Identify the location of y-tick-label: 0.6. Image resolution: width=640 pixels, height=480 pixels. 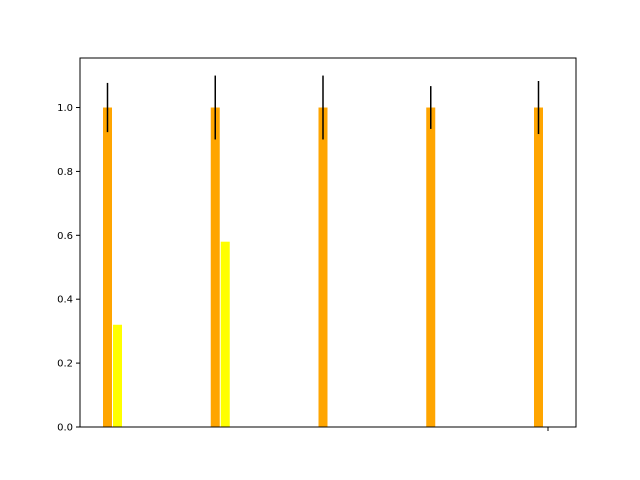
(65, 236).